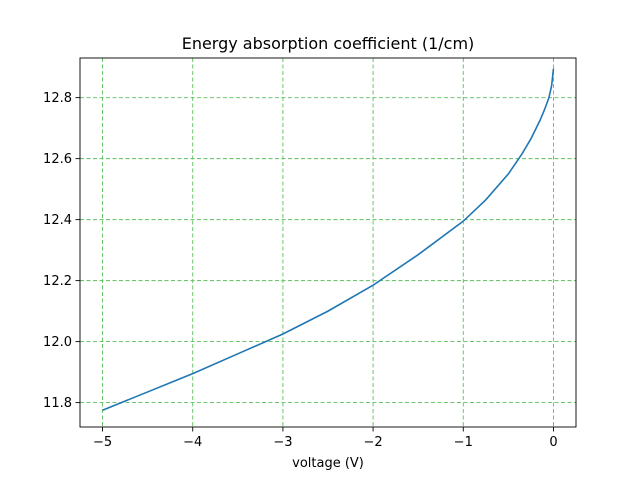 This screenshot has width=640, height=480. What do you see at coordinates (57, 220) in the screenshot?
I see `y-tick-label: 12.4` at bounding box center [57, 220].